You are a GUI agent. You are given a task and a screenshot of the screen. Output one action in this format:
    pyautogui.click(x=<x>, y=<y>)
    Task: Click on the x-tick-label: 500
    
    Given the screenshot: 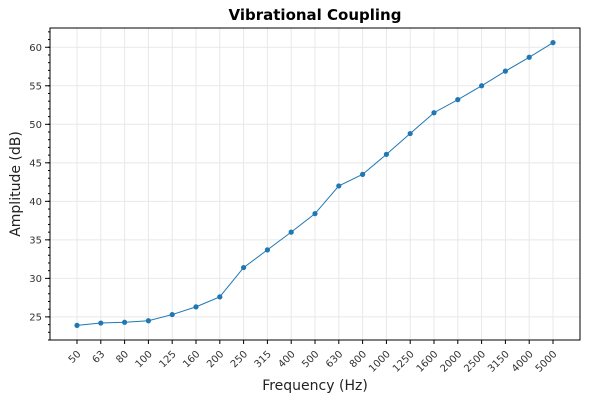 What is the action you would take?
    pyautogui.click(x=310, y=359)
    